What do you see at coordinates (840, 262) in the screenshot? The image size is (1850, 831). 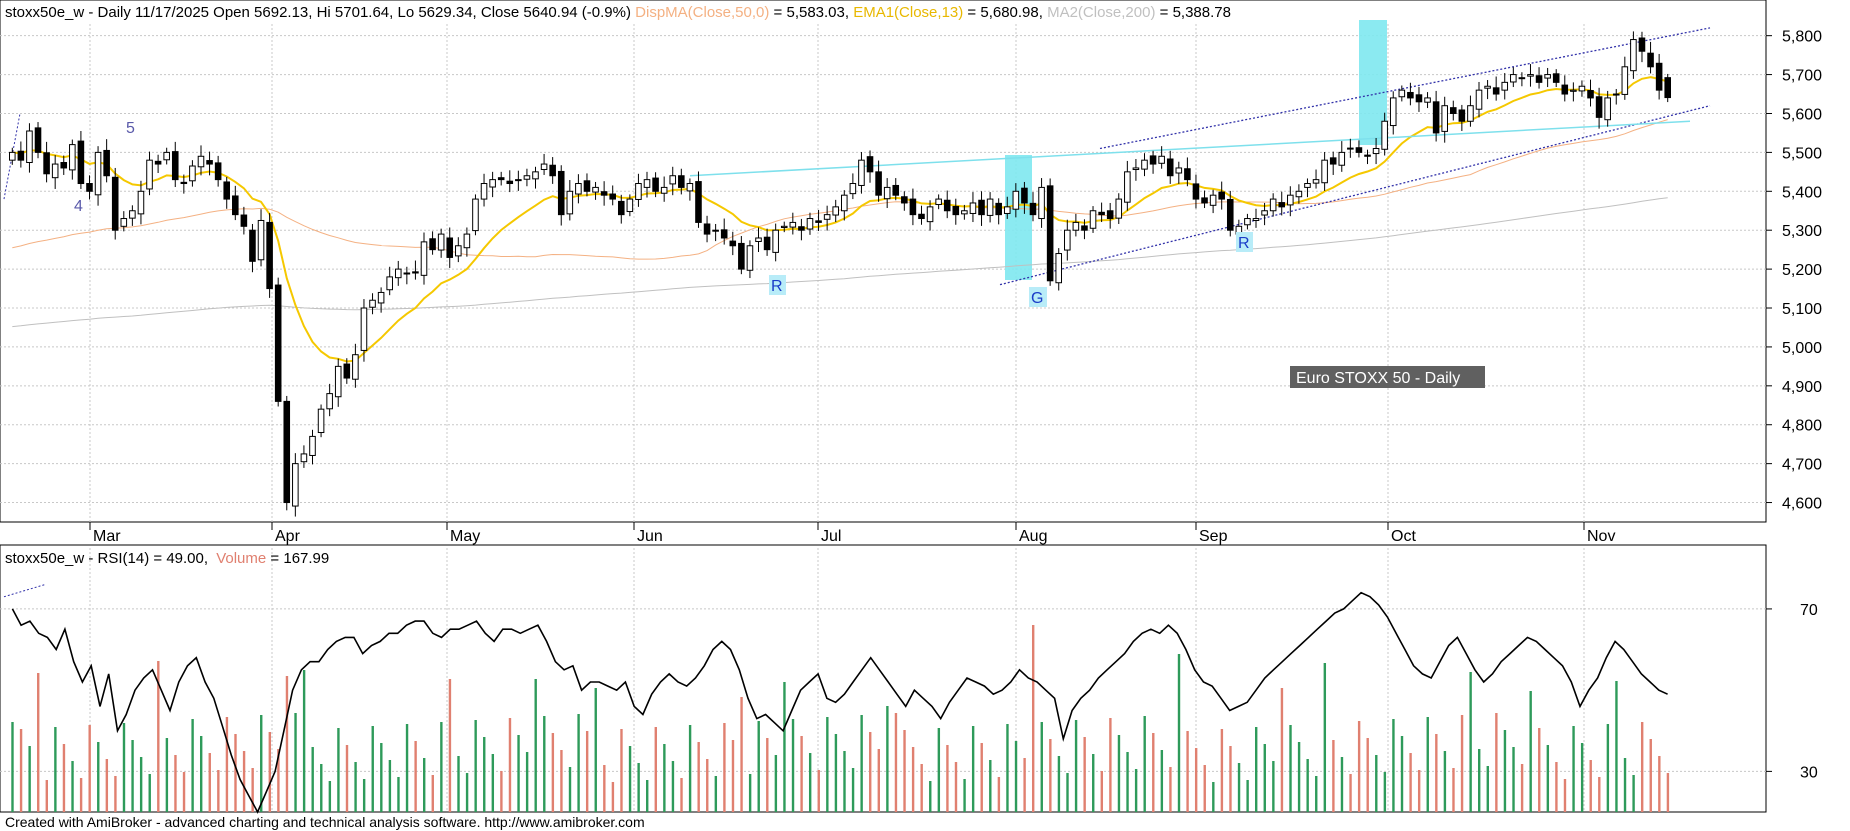 I see `ma200-line` at bounding box center [840, 262].